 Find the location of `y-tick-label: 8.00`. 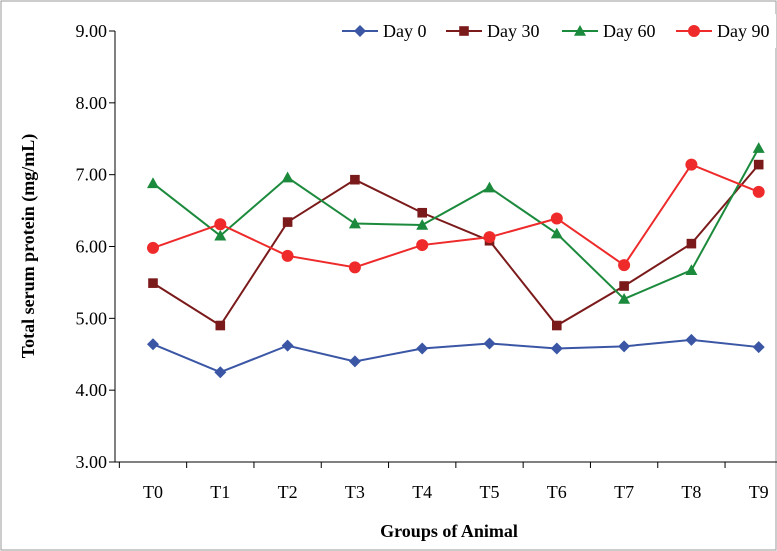

y-tick-label: 8.00 is located at coordinates (92, 103).